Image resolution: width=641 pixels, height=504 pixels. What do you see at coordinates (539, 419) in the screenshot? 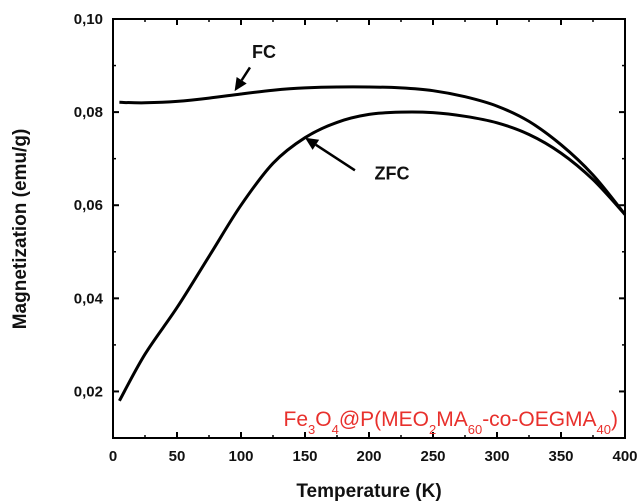
I see `sample-label-text: -co-OEGMA` at bounding box center [539, 419].